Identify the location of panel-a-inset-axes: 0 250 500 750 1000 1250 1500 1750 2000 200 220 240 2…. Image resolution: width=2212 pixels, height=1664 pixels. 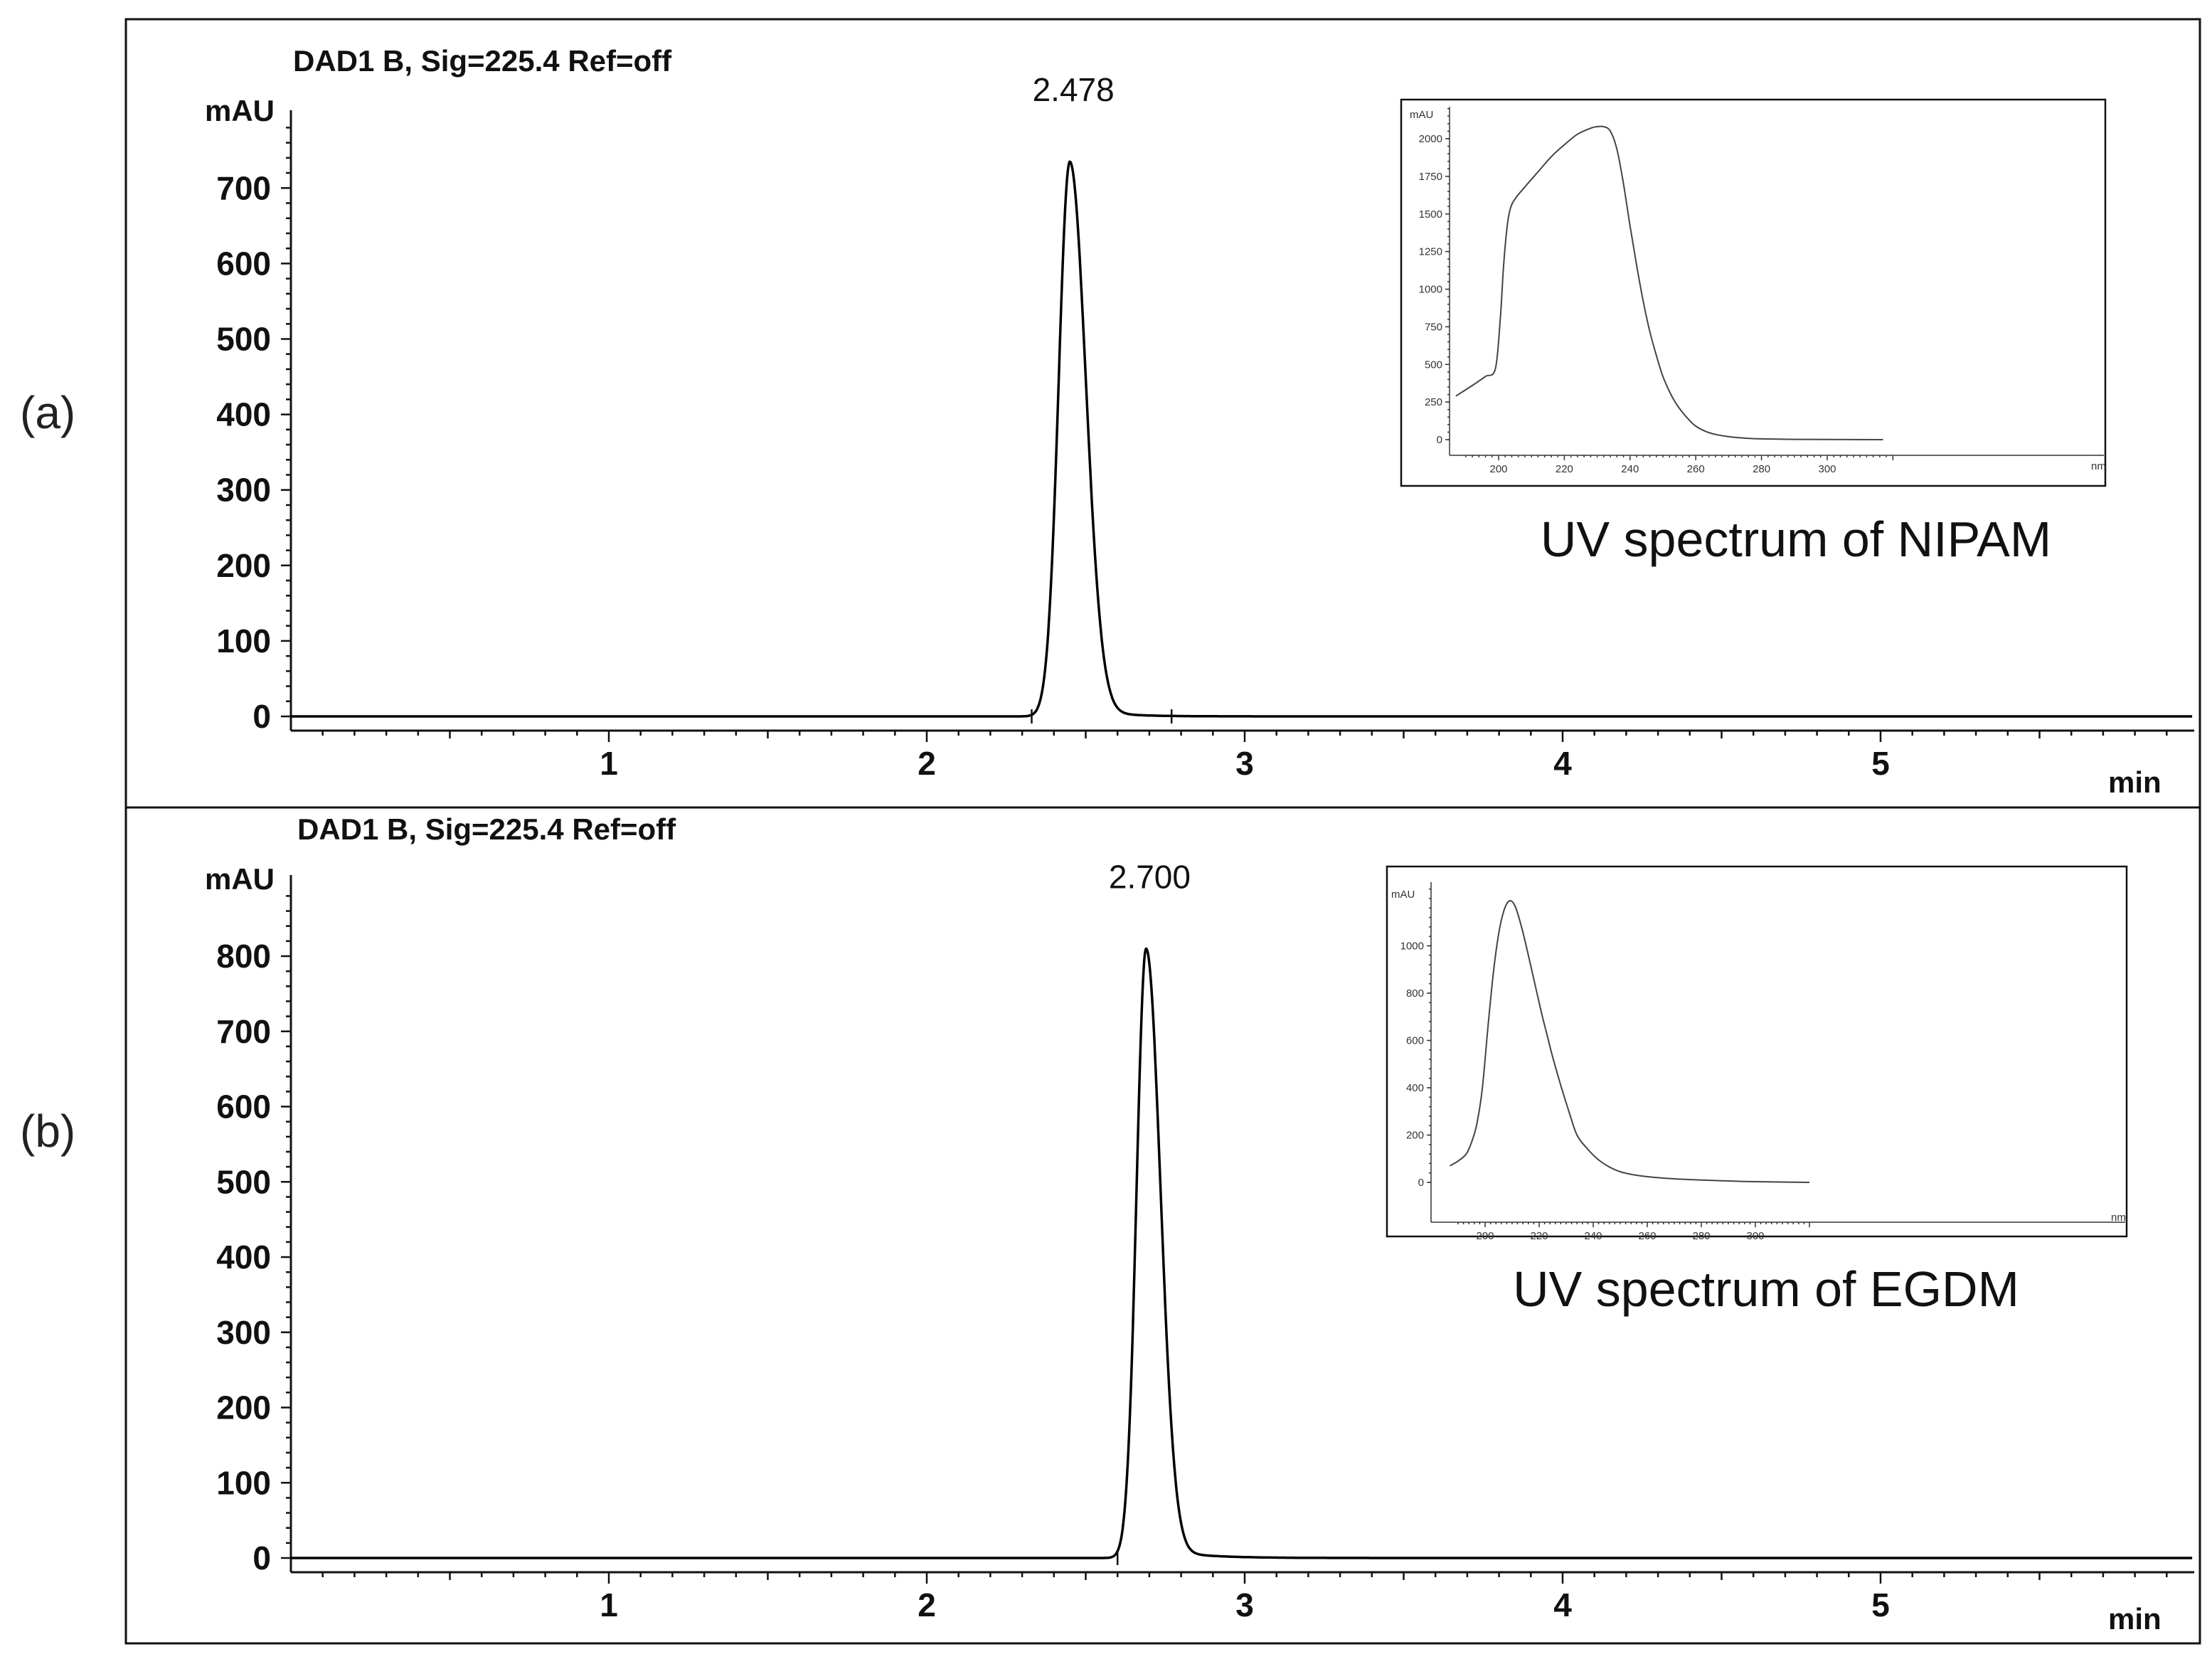
(1761, 291).